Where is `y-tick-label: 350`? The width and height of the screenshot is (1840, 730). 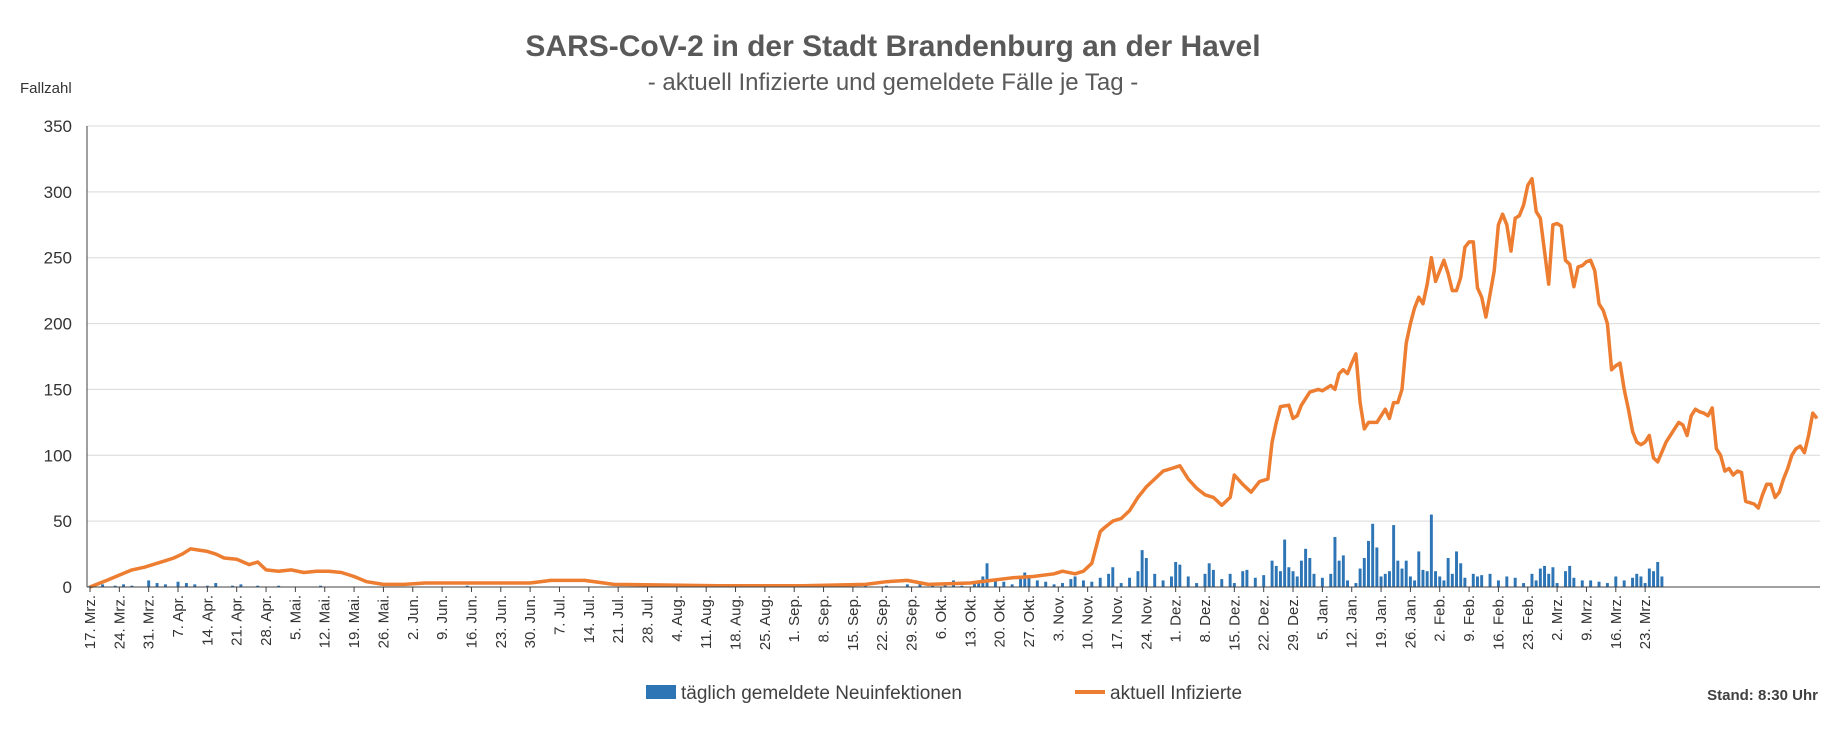
y-tick-label: 350 is located at coordinates (58, 126).